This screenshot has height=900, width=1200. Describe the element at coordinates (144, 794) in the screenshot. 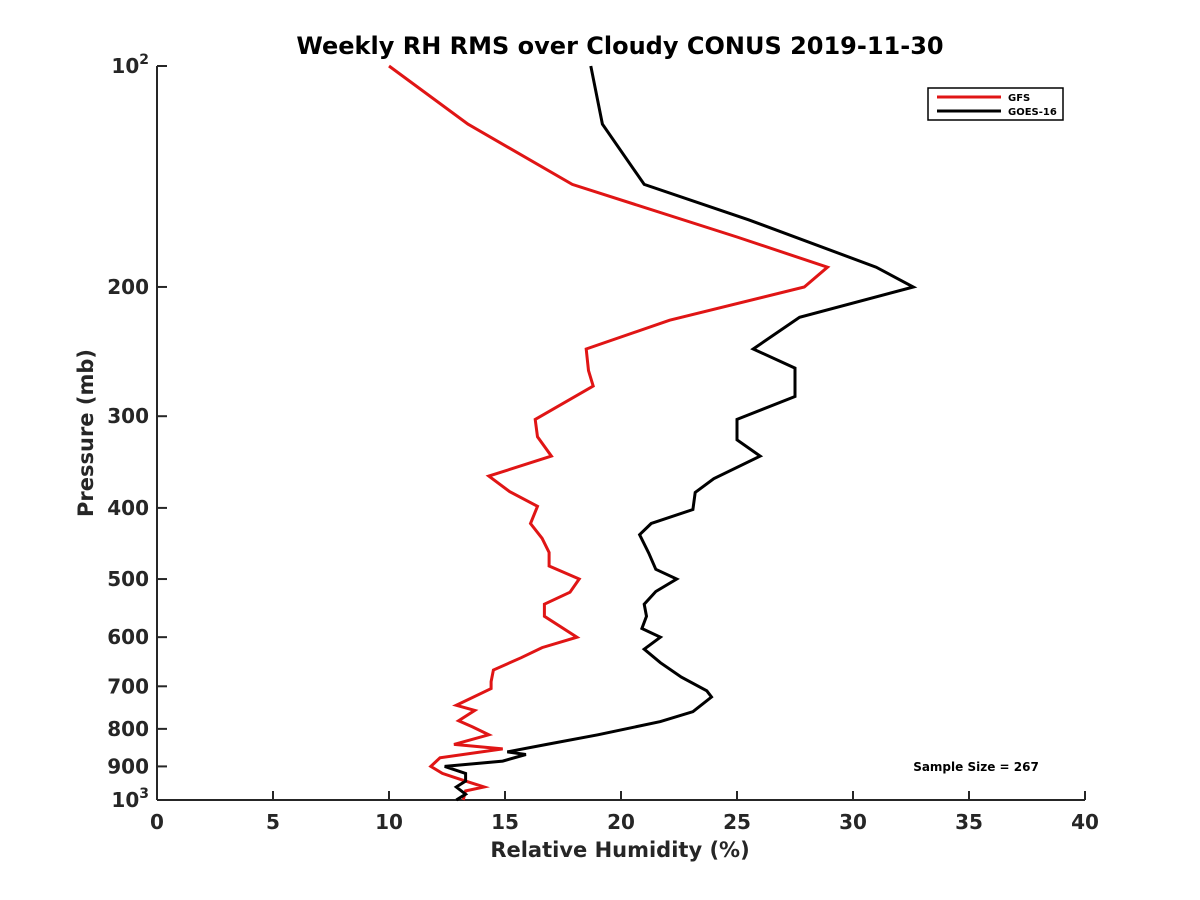

I see `y-tick-label-exponent: 3` at that location.